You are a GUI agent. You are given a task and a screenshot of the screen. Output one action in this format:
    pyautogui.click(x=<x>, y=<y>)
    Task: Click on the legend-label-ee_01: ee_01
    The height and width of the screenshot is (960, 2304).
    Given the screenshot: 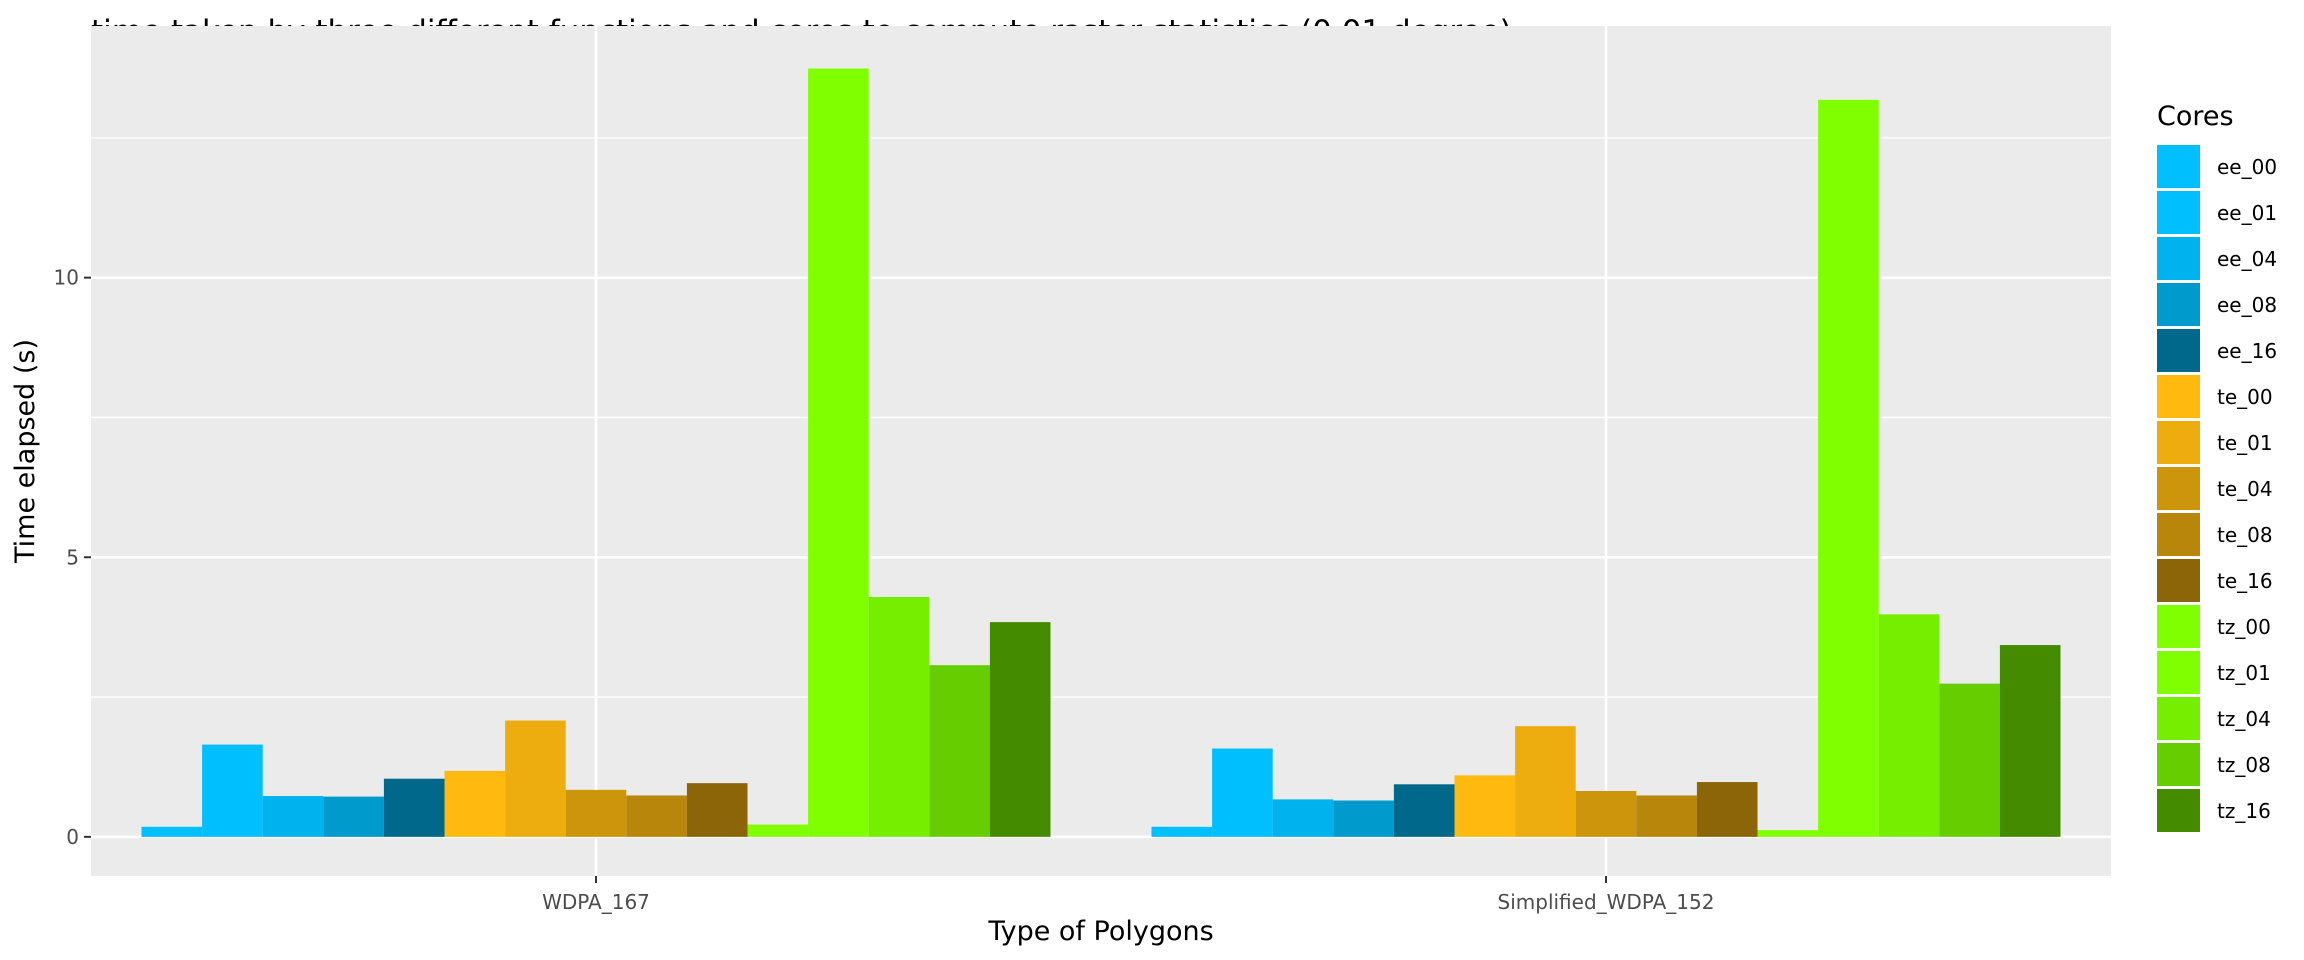 What is the action you would take?
    pyautogui.click(x=2247, y=213)
    